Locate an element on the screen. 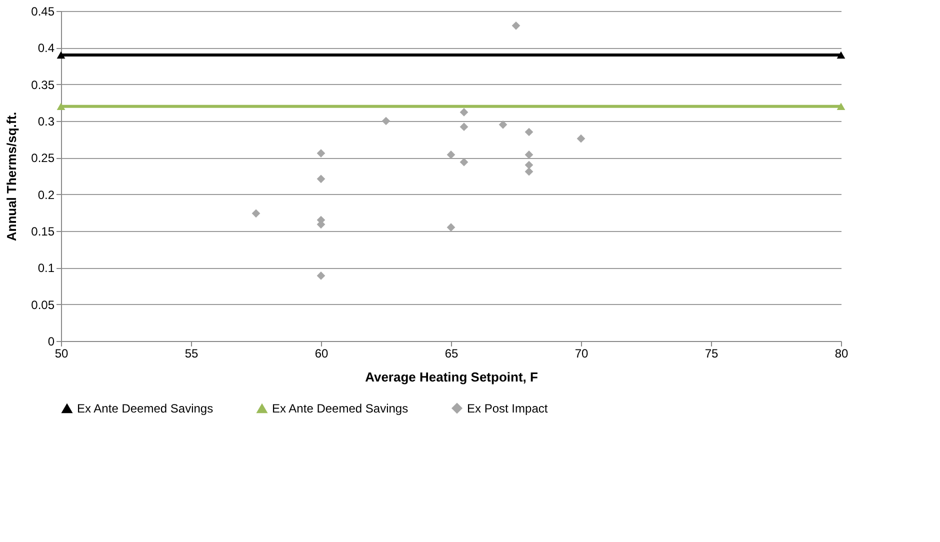  x-tick-label: 60 is located at coordinates (321, 353).